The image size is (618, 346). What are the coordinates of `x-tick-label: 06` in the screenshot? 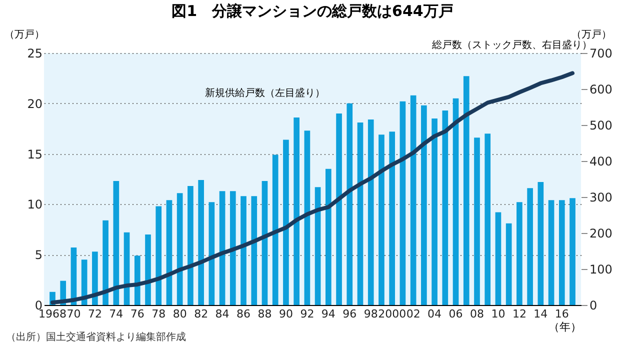 It's located at (455, 314).